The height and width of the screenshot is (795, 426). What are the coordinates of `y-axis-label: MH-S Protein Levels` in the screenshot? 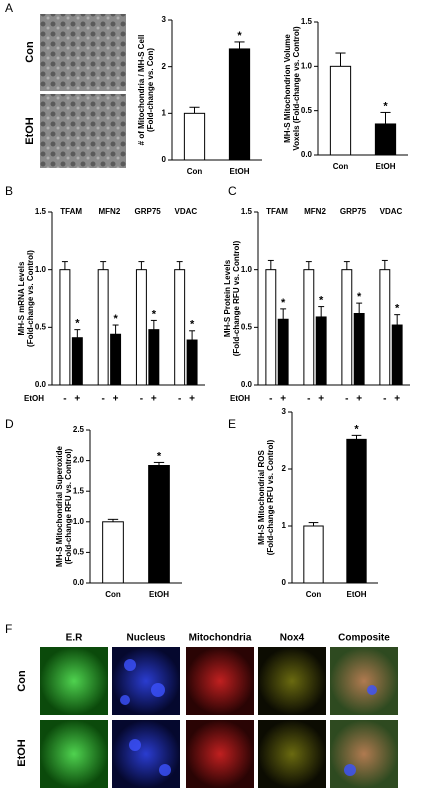 It's located at (227, 298).